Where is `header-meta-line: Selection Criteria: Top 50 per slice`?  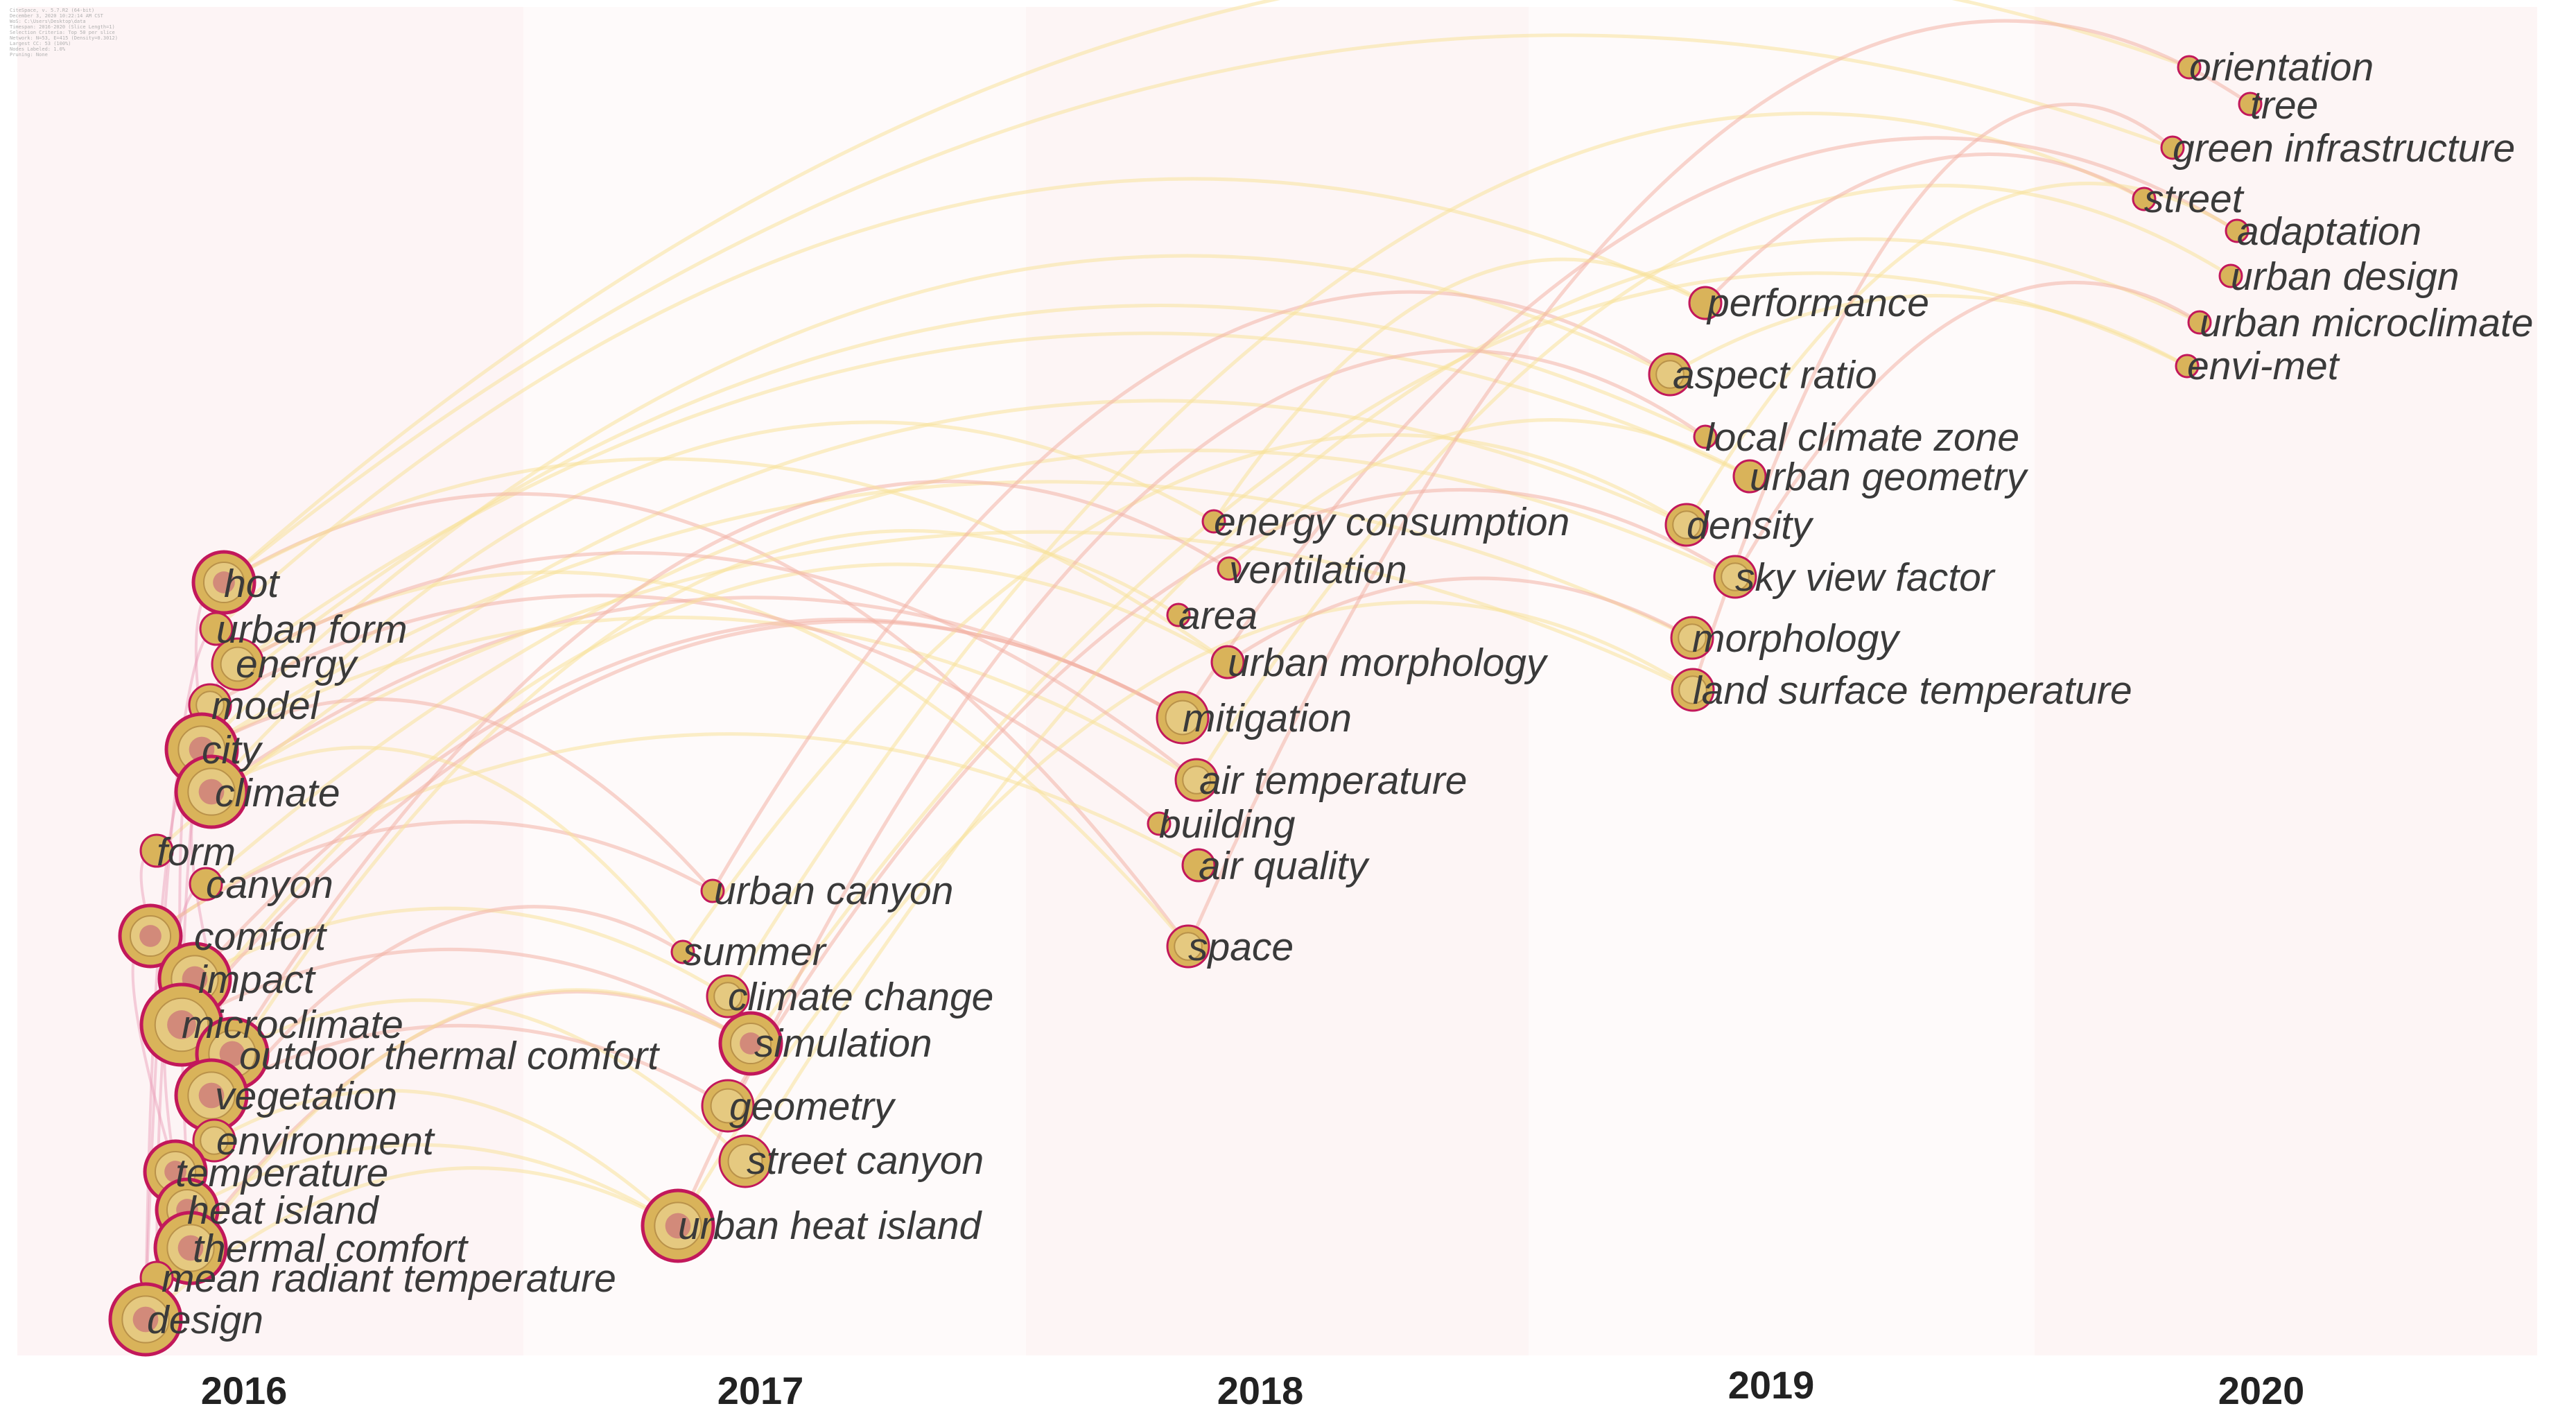
header-meta-line: Selection Criteria: Top 50 per slice is located at coordinates (62, 32).